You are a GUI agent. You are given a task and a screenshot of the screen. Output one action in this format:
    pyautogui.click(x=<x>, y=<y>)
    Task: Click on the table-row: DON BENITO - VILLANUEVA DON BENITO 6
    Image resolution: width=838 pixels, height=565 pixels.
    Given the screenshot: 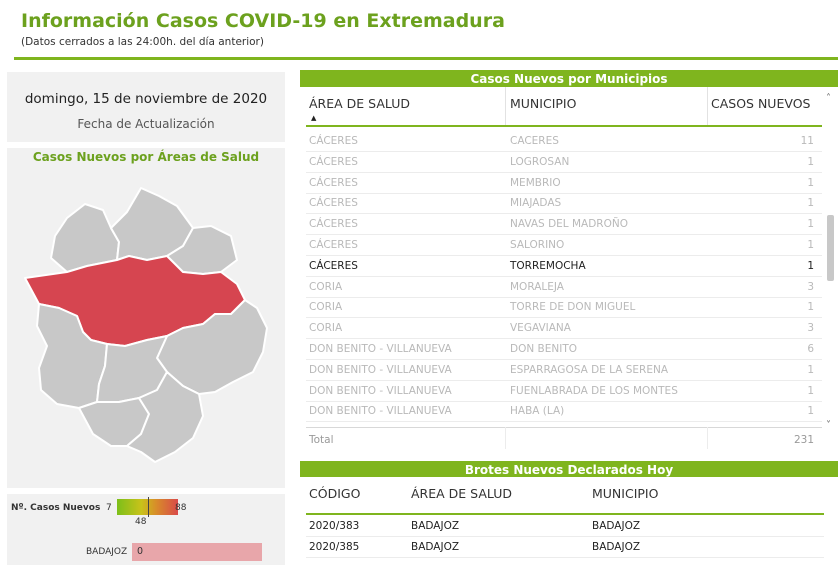 What is the action you would take?
    pyautogui.click(x=564, y=349)
    